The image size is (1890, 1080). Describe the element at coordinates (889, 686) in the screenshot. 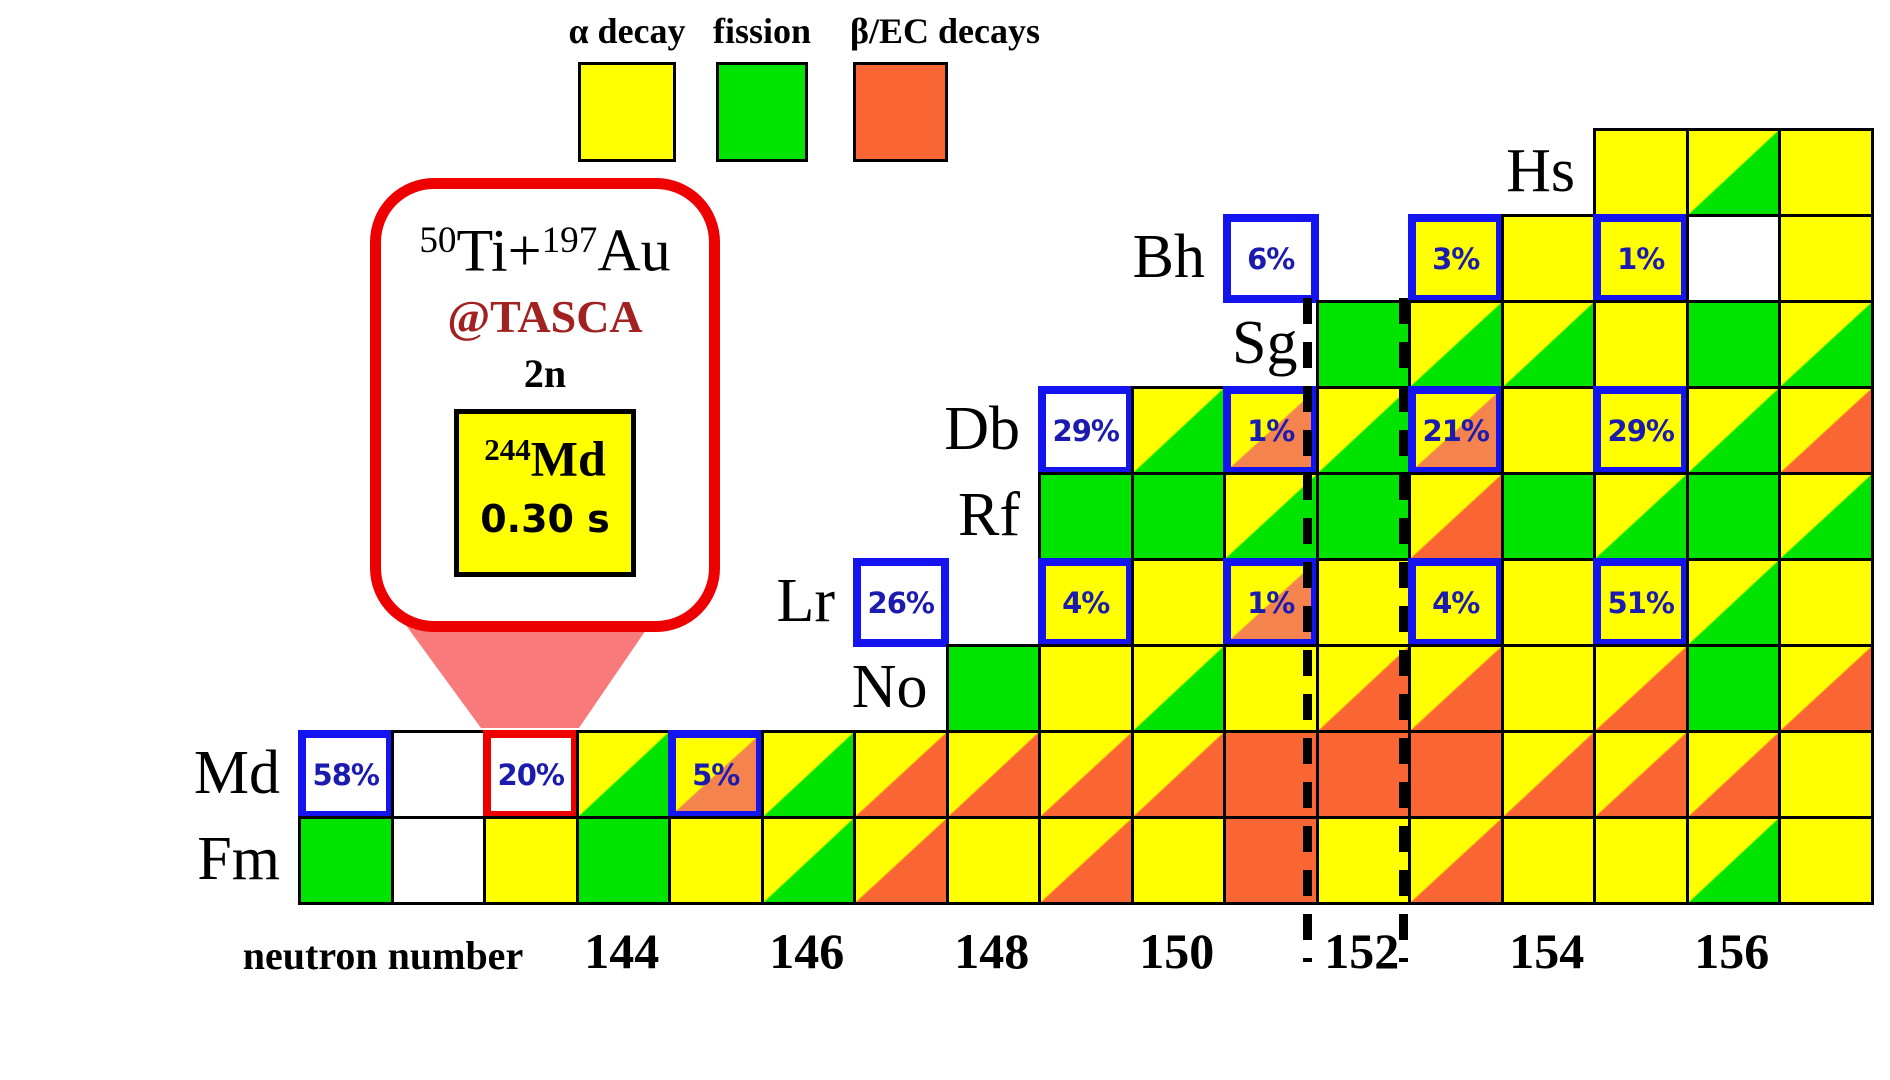

I see `row-label-No: No` at that location.